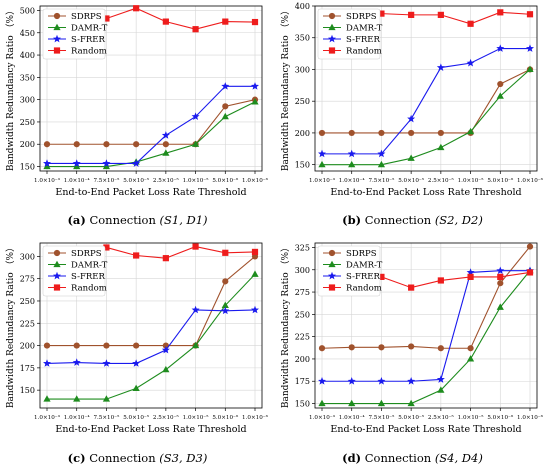 This screenshot has height=470, width=550. I want to click on y-tick-label: 350, so click(302, 38).